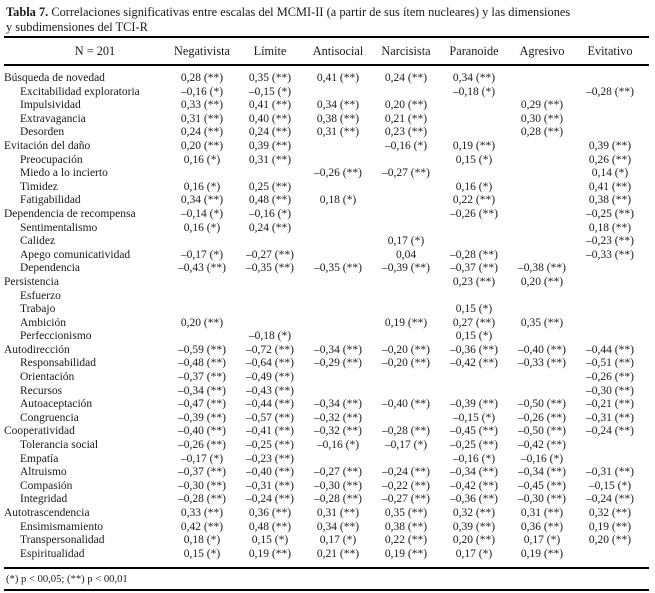  What do you see at coordinates (474, 281) in the screenshot?
I see `correlation-value: 0,23 (**)` at bounding box center [474, 281].